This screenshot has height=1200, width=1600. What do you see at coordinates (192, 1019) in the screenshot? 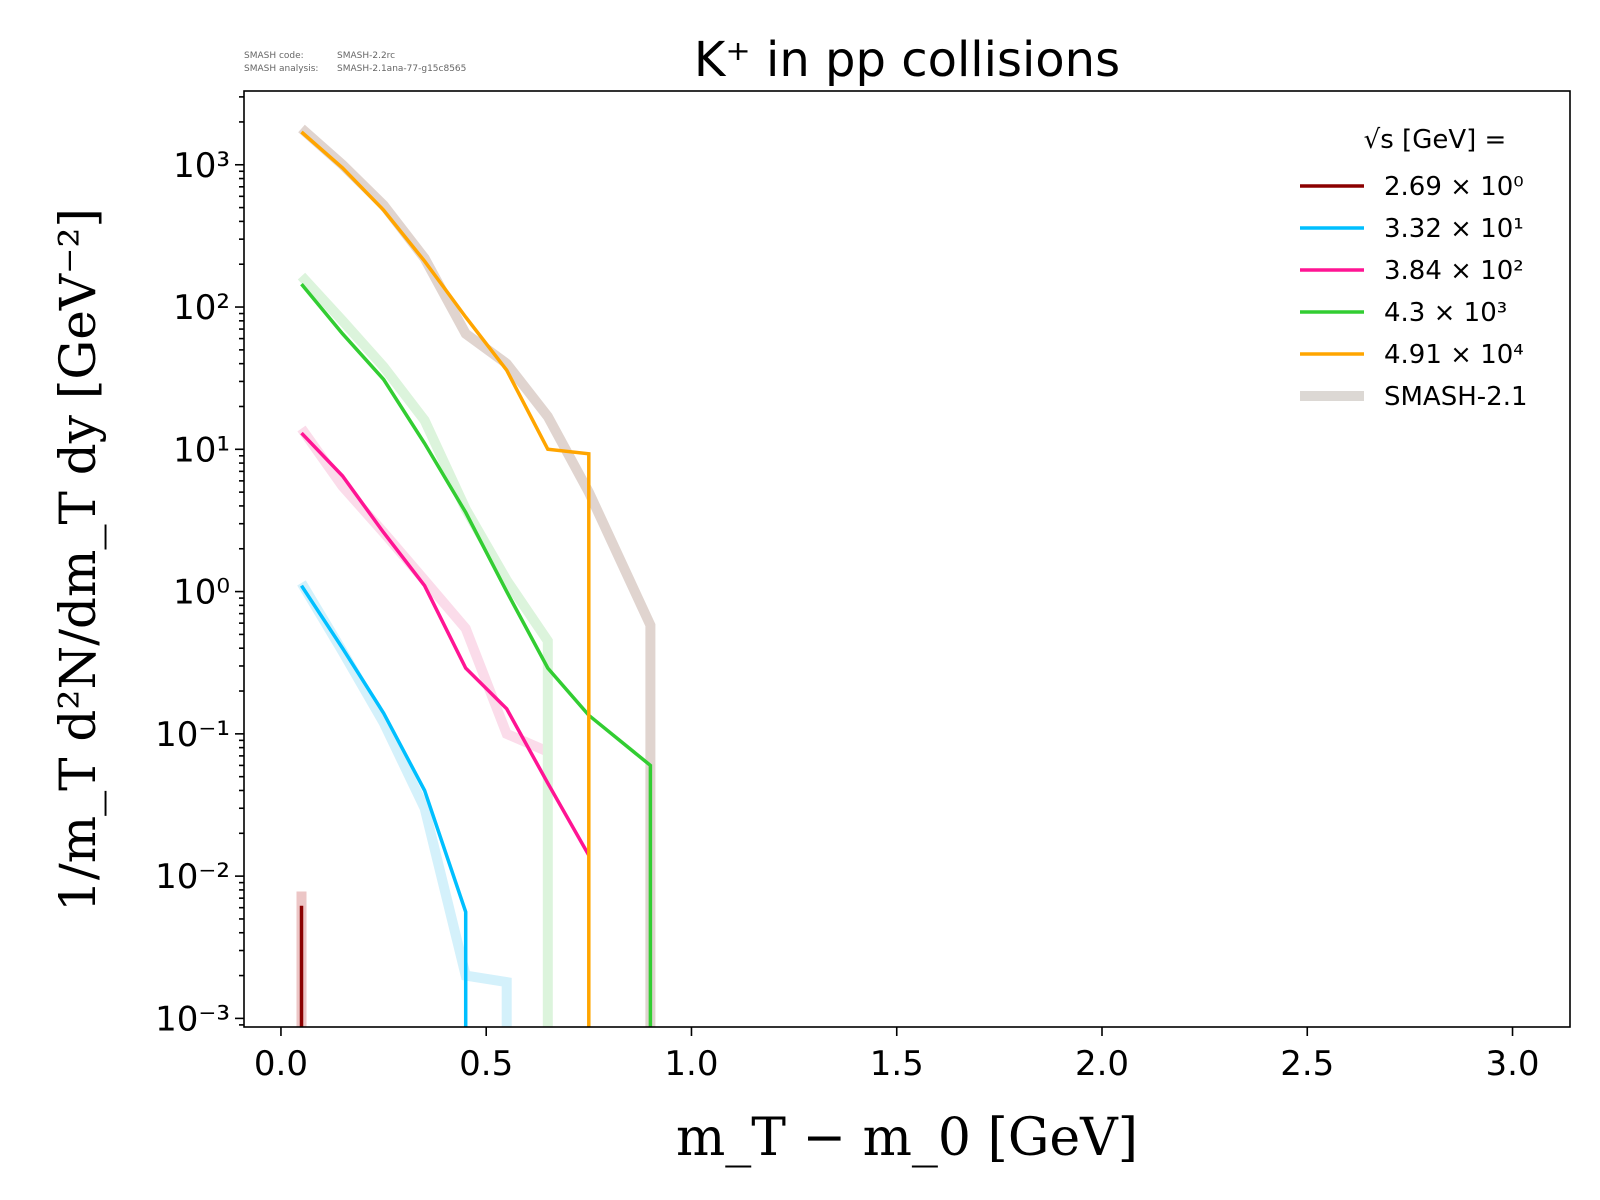
I see `y-tick-label: 10⁻³` at bounding box center [192, 1019].